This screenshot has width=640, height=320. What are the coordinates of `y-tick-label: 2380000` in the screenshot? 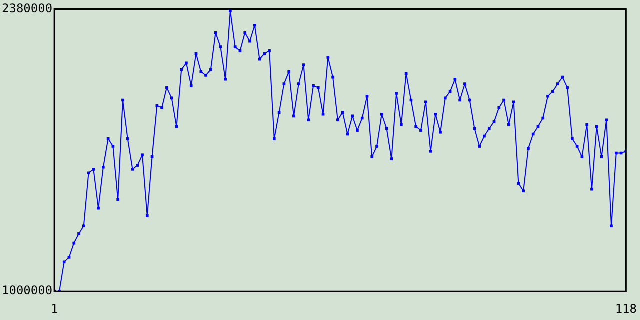 It's located at (27, 8).